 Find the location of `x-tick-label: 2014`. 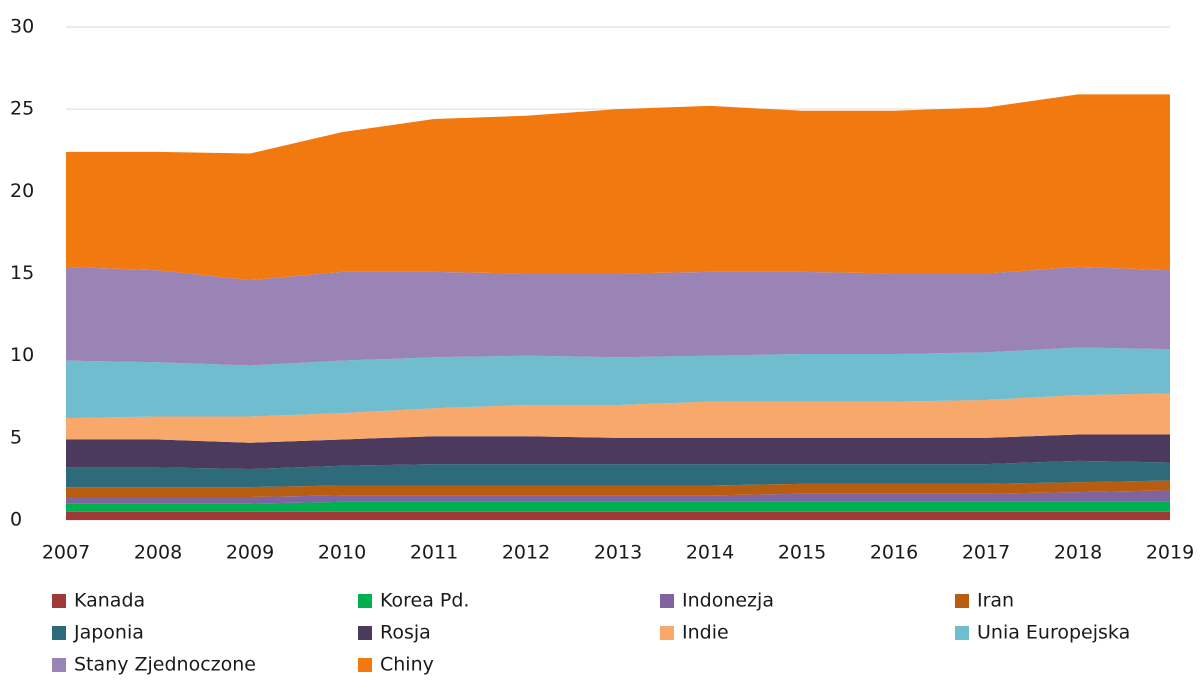

x-tick-label: 2014 is located at coordinates (710, 553).